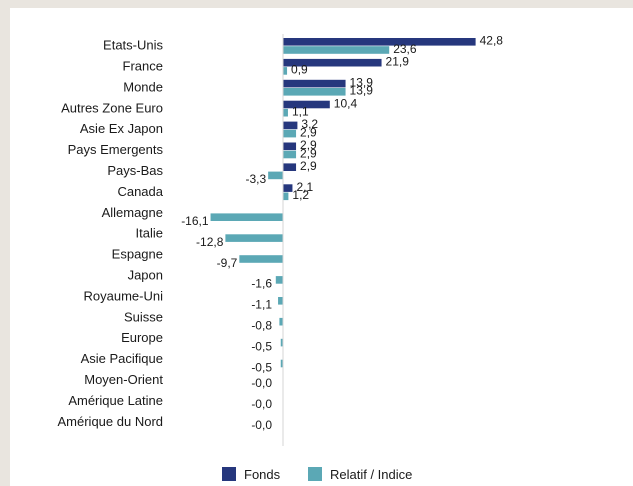  I want to click on category-label: Allemagne, so click(132, 212).